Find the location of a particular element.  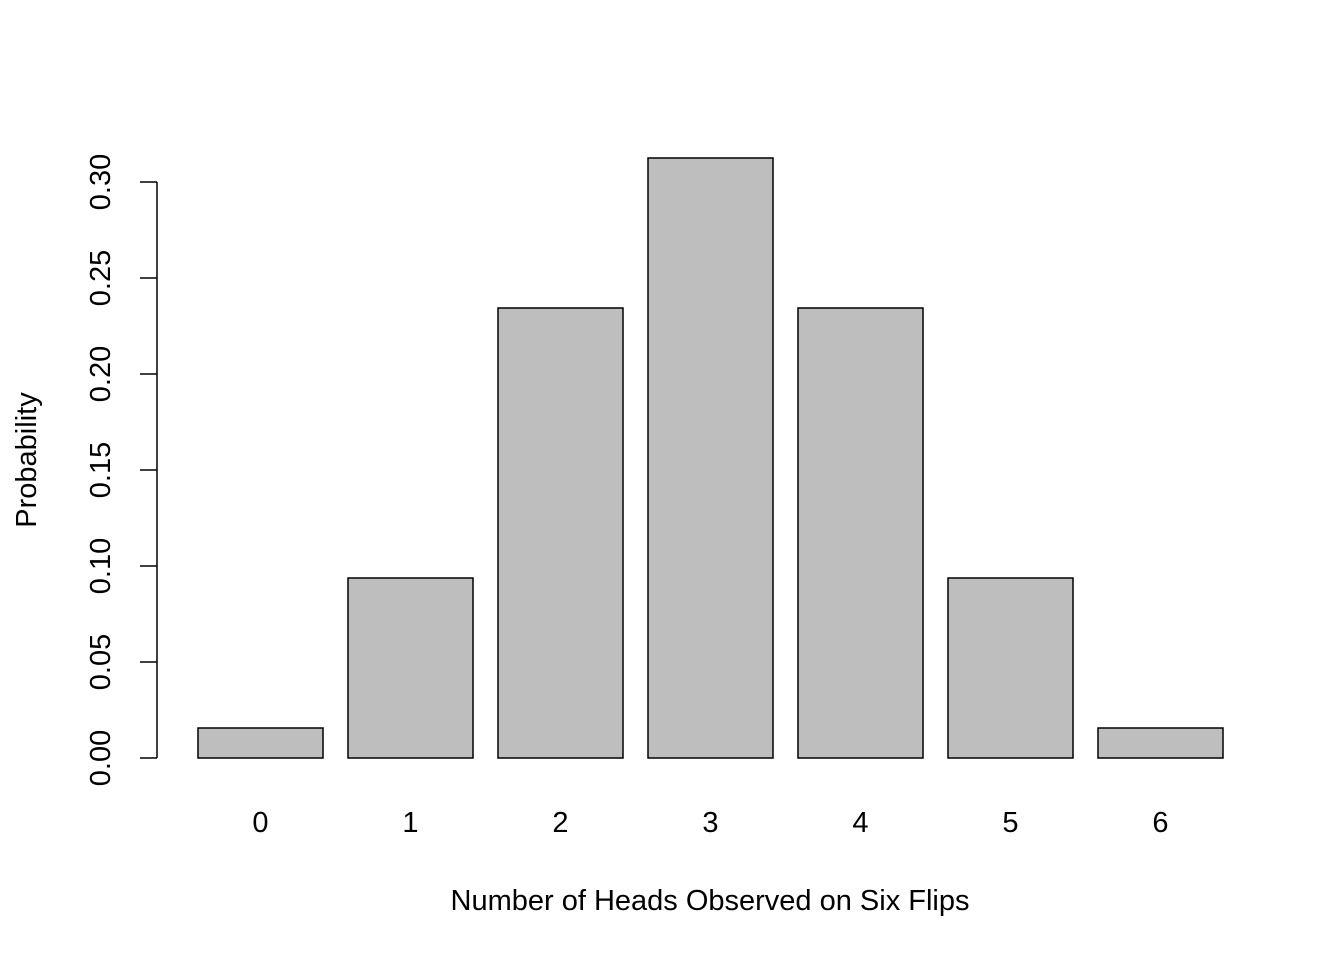

y-tick-label: 0.10 is located at coordinates (101, 566).